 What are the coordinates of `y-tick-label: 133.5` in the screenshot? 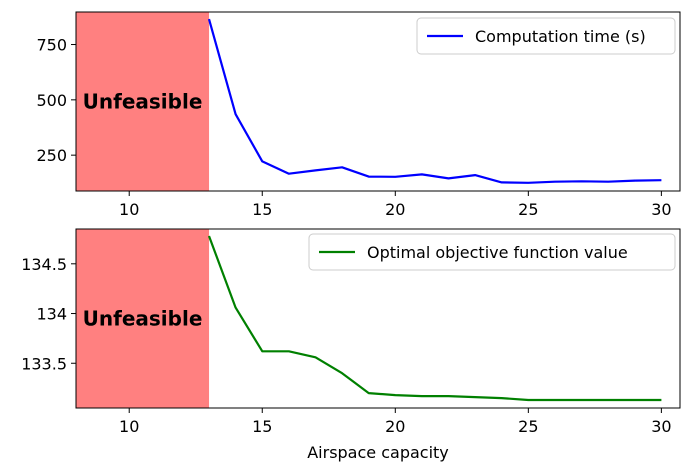 It's located at (44, 363).